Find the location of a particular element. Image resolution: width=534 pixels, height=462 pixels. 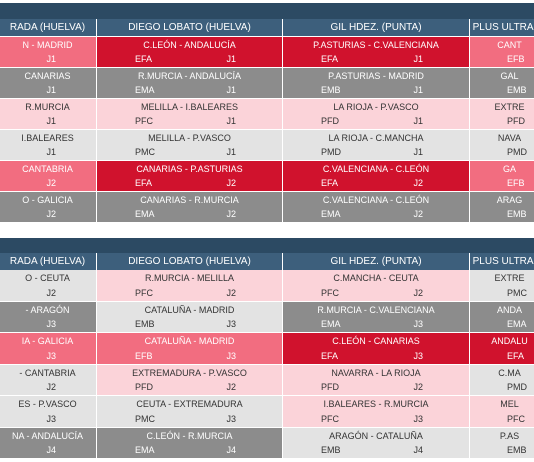

match-cell: ANDA EMA is located at coordinates (502, 317).